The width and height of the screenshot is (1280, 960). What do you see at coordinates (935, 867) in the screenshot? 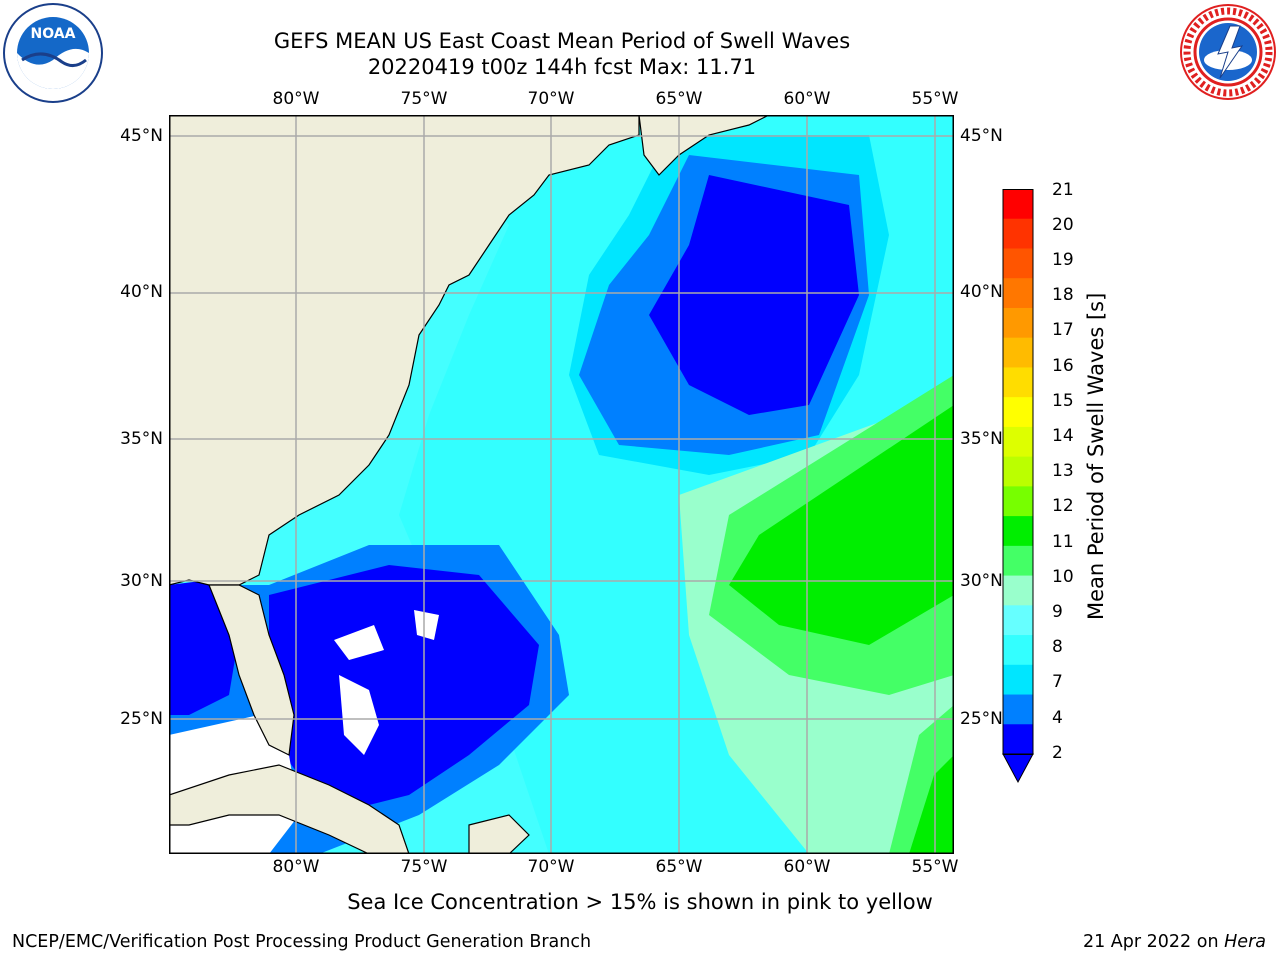
I see `lon-tick-bottom: 55°W` at bounding box center [935, 867].